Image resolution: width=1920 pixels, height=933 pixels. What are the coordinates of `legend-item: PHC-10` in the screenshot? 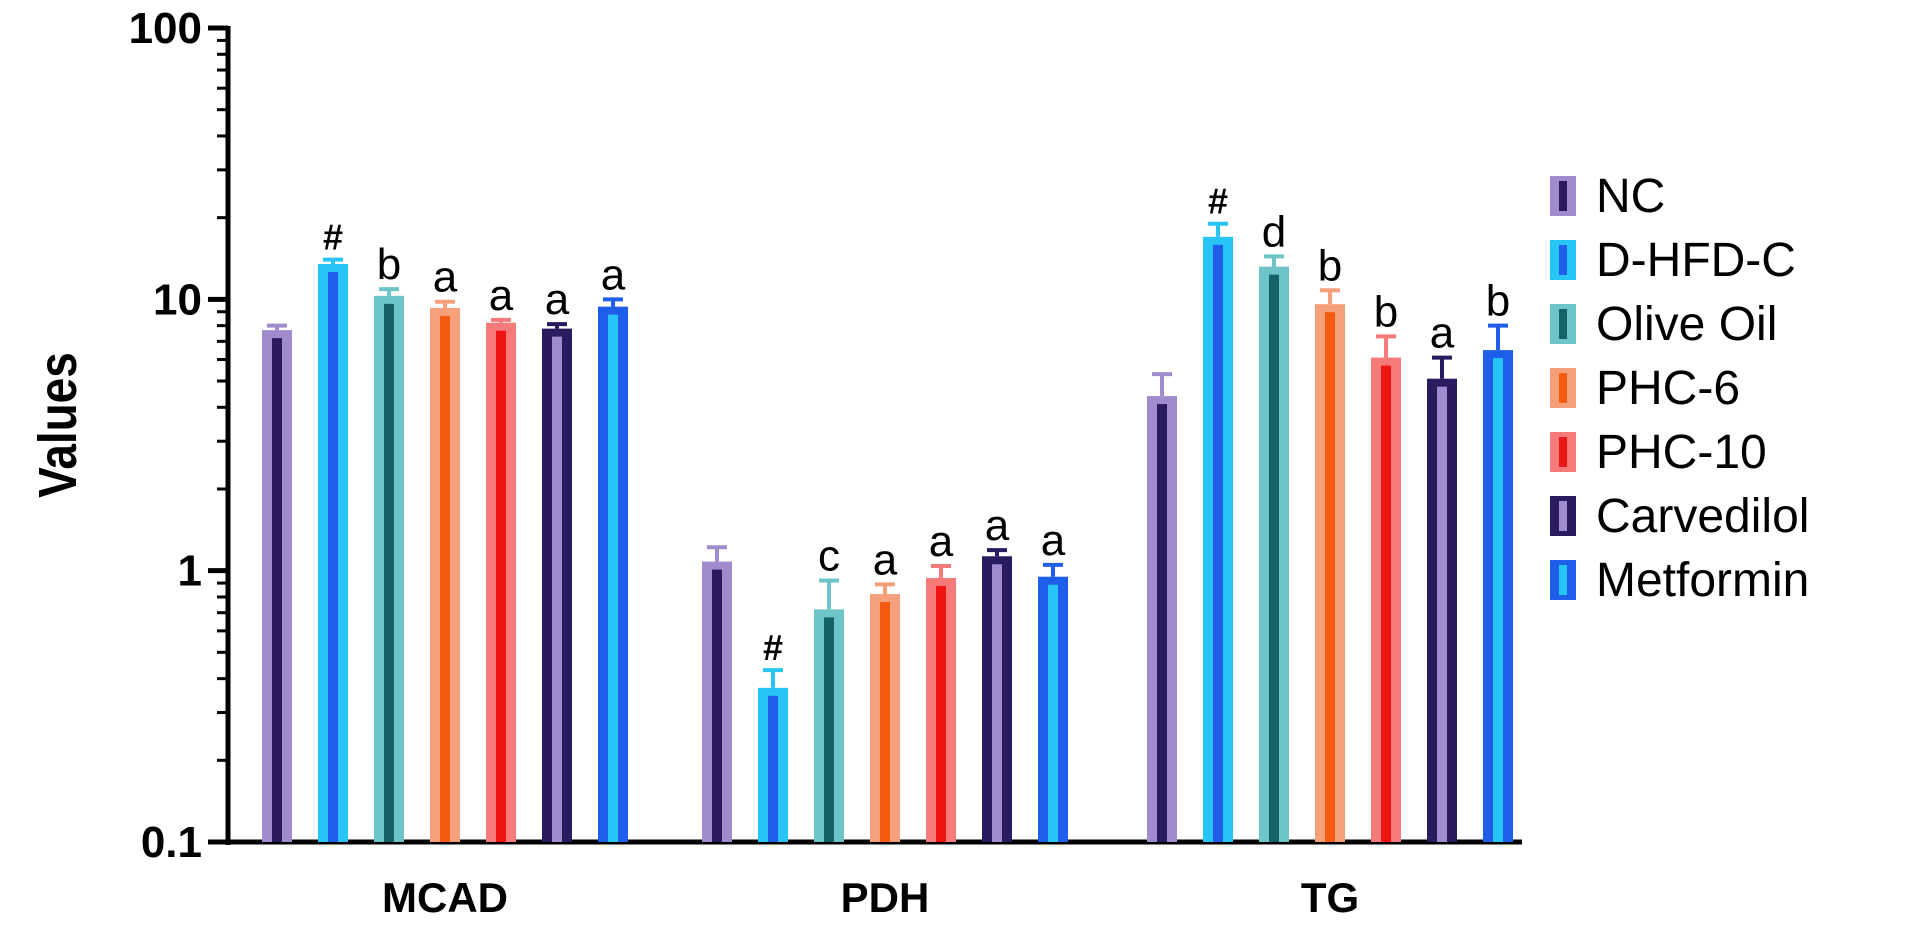 It's located at (1679, 452).